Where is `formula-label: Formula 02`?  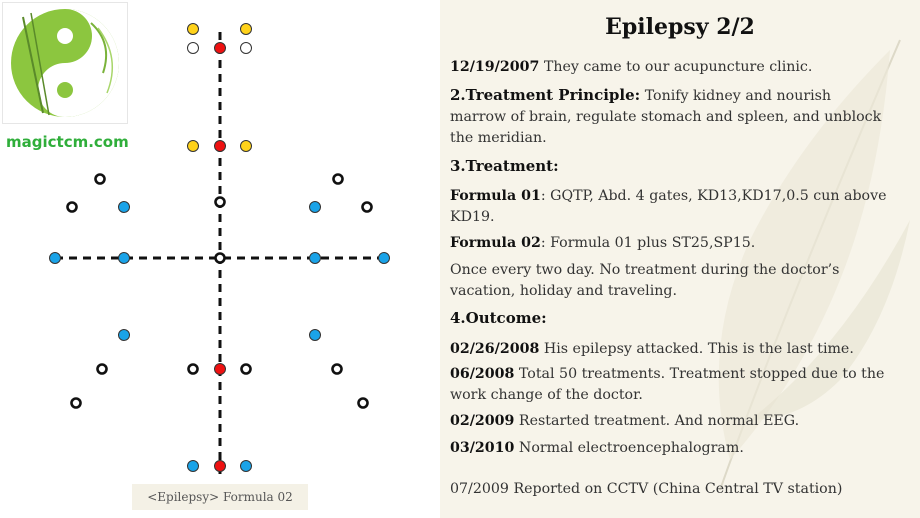
formula-label: Formula 02 is located at coordinates (495, 243).